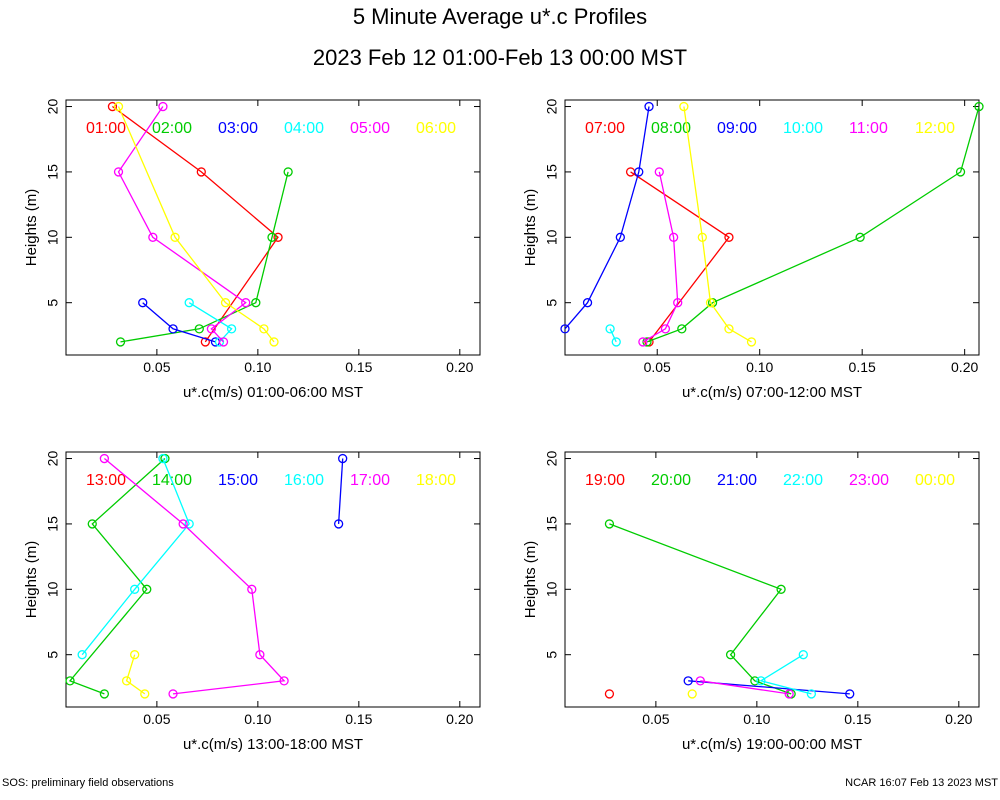 This screenshot has width=1000, height=800. What do you see at coordinates (671, 128) in the screenshot?
I see `legend-entry: 08:00` at bounding box center [671, 128].